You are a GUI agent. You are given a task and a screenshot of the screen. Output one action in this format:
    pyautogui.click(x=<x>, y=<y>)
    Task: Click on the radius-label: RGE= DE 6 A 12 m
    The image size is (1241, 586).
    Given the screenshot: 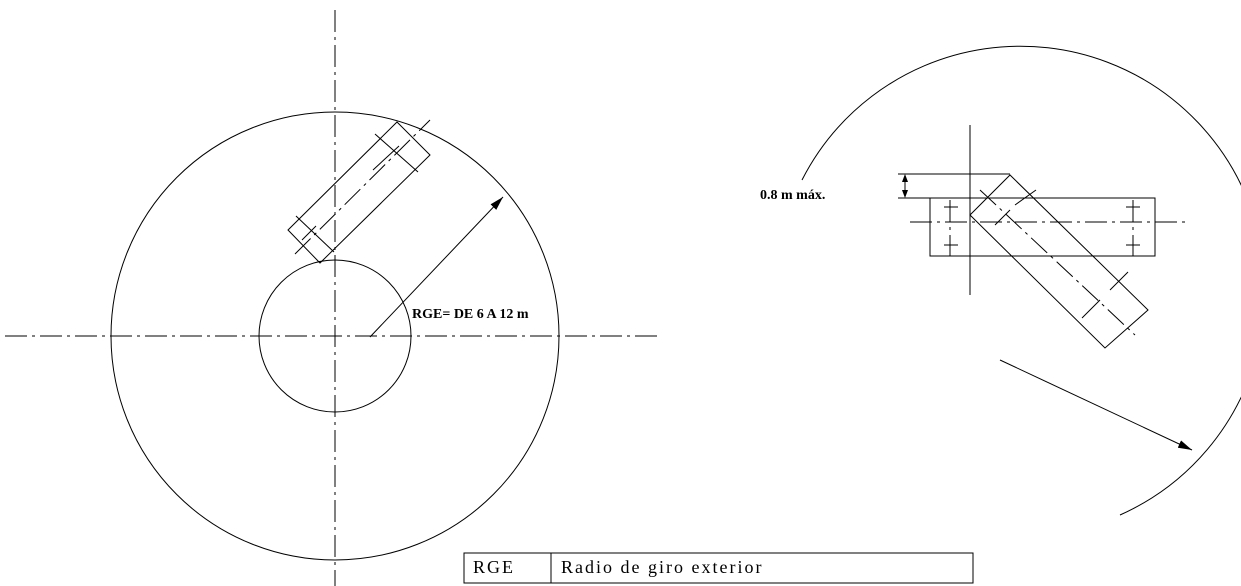 What is the action you would take?
    pyautogui.click(x=470, y=314)
    